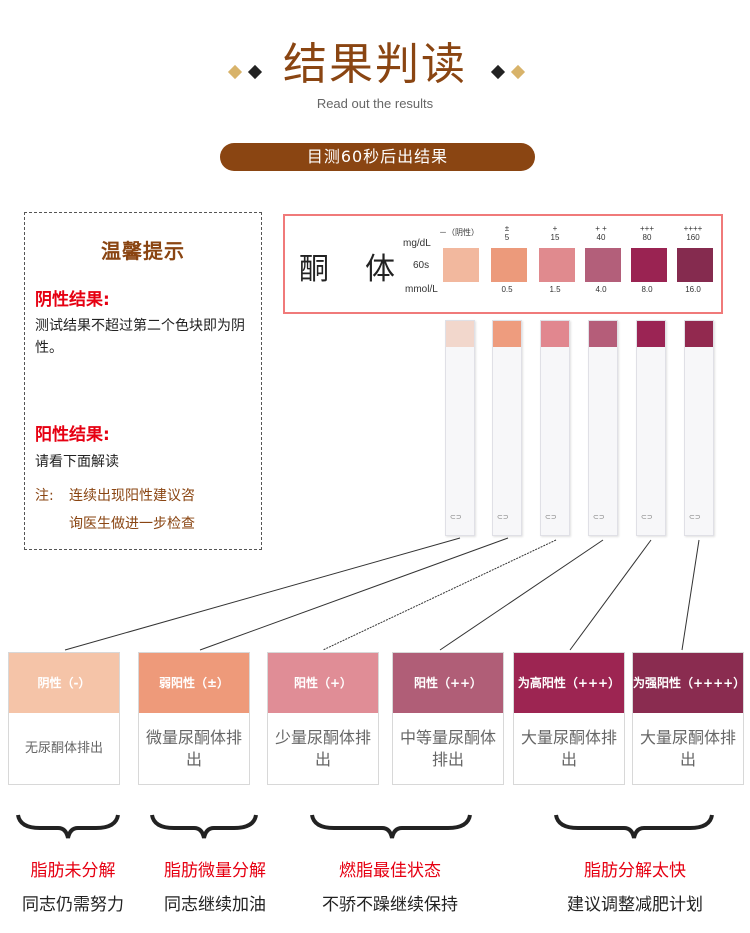 The width and height of the screenshot is (750, 933). What do you see at coordinates (390, 871) in the screenshot?
I see `result-status: 燃脂最佳状态` at bounding box center [390, 871].